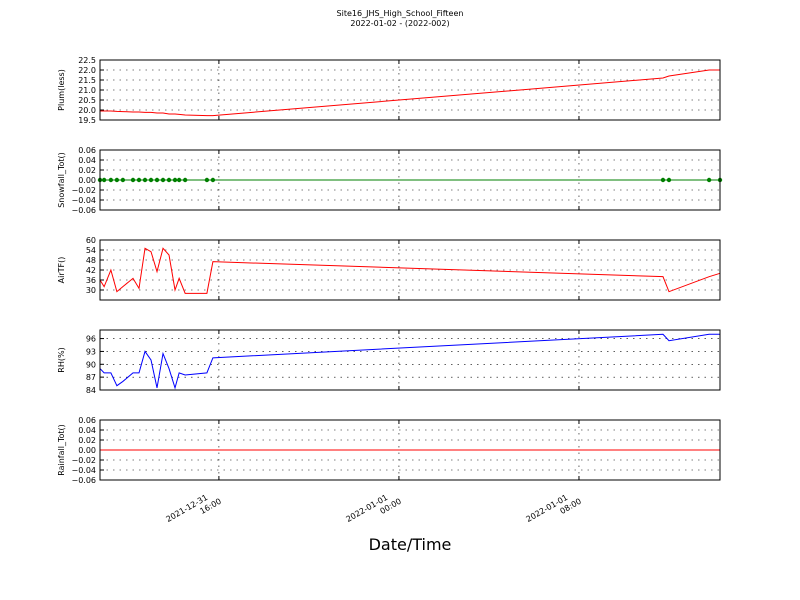 This screenshot has height=600, width=800. What do you see at coordinates (91, 280) in the screenshot?
I see `y-tick-label: 36` at bounding box center [91, 280].